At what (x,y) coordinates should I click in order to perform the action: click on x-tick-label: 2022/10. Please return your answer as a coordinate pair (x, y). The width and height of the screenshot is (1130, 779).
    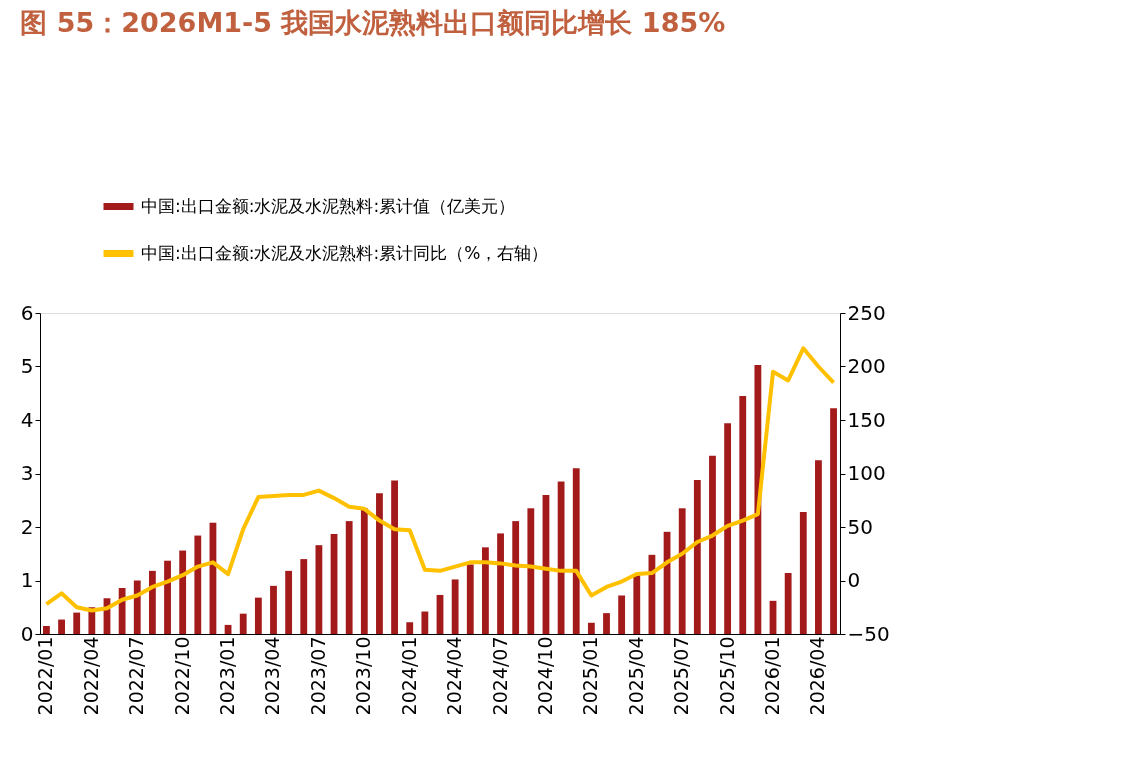
    Looking at the image, I should click on (181, 676).